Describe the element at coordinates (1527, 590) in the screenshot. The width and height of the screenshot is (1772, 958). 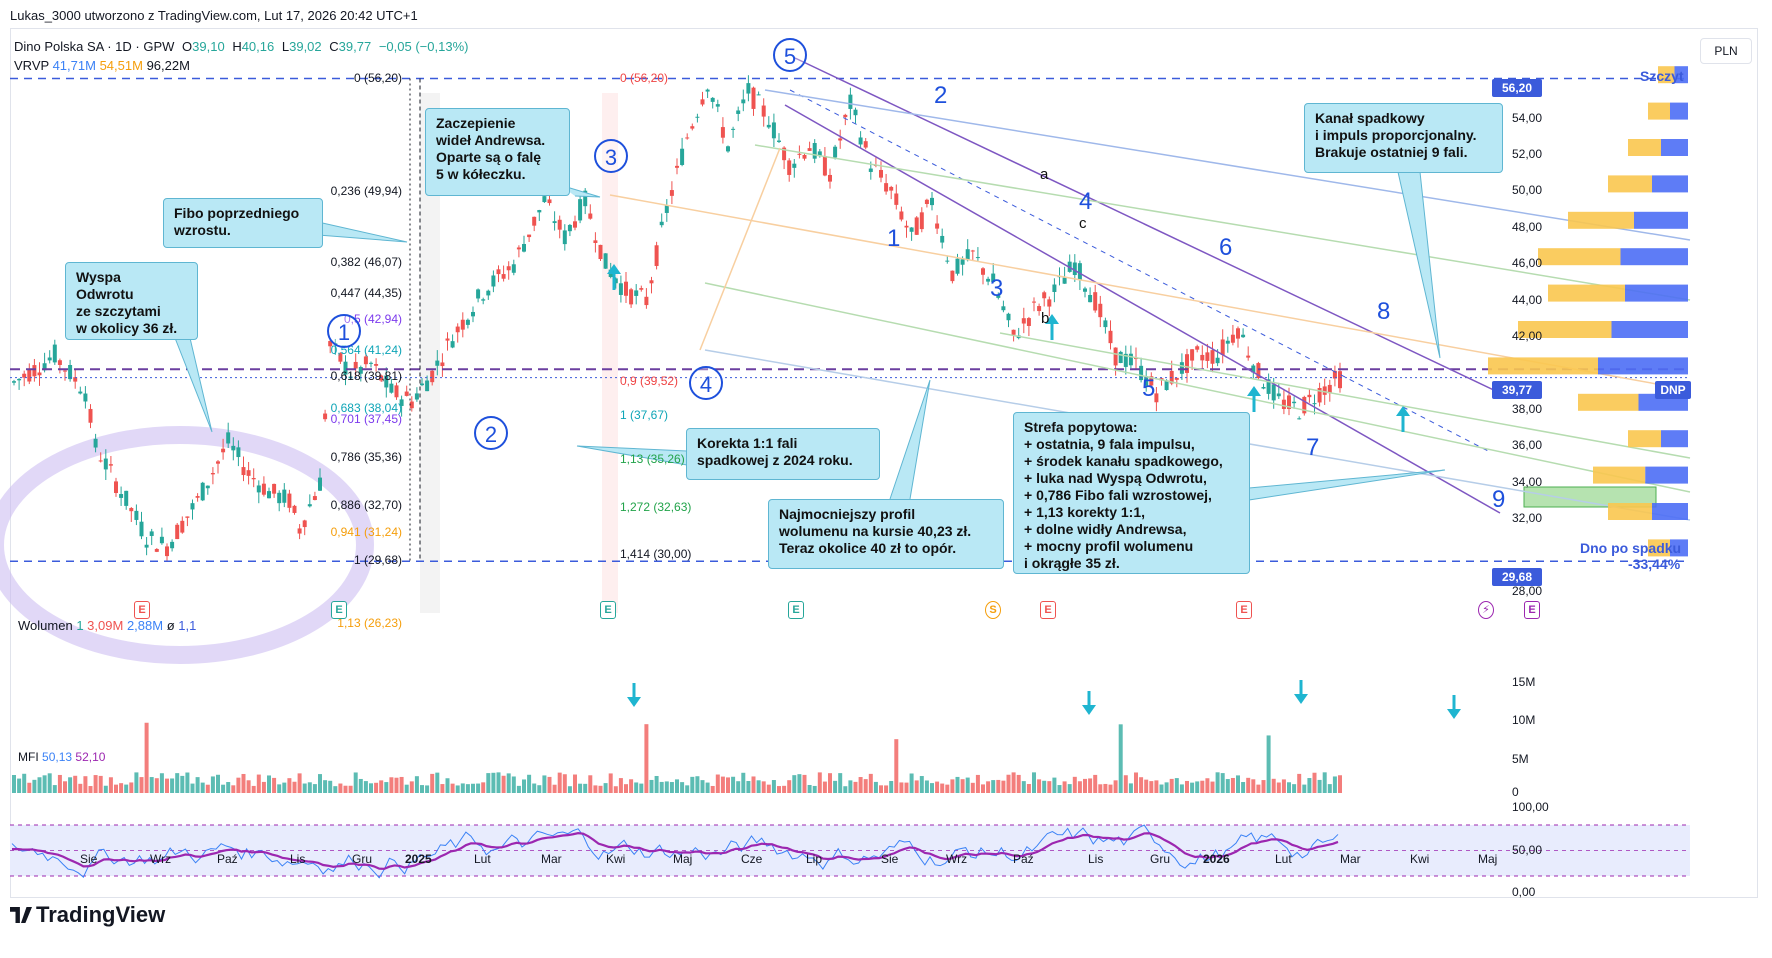
I see `price-axis-tick: 28,00` at that location.